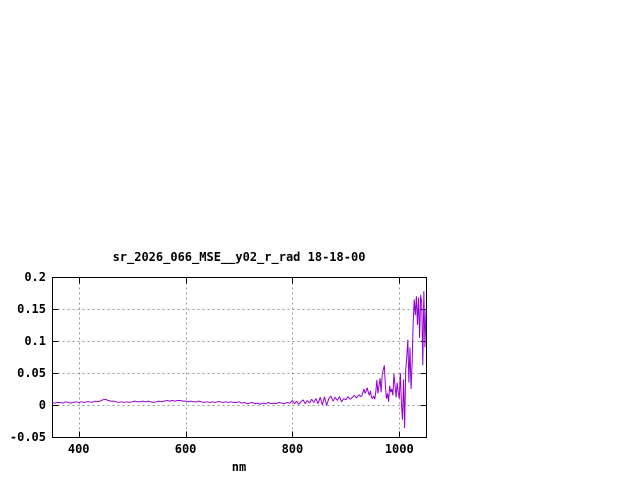 Image resolution: width=640 pixels, height=480 pixels. Describe the element at coordinates (399, 449) in the screenshot. I see `x-tick-label: 1000` at that location.